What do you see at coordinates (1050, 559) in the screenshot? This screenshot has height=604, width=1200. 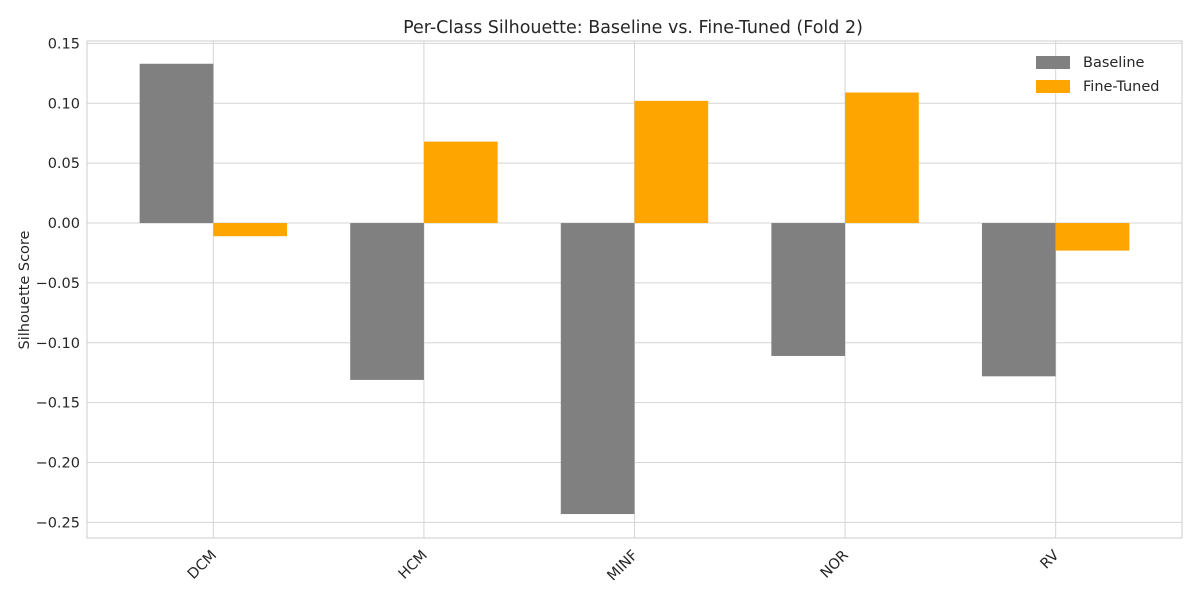 I see `x-tick-label: RV` at bounding box center [1050, 559].